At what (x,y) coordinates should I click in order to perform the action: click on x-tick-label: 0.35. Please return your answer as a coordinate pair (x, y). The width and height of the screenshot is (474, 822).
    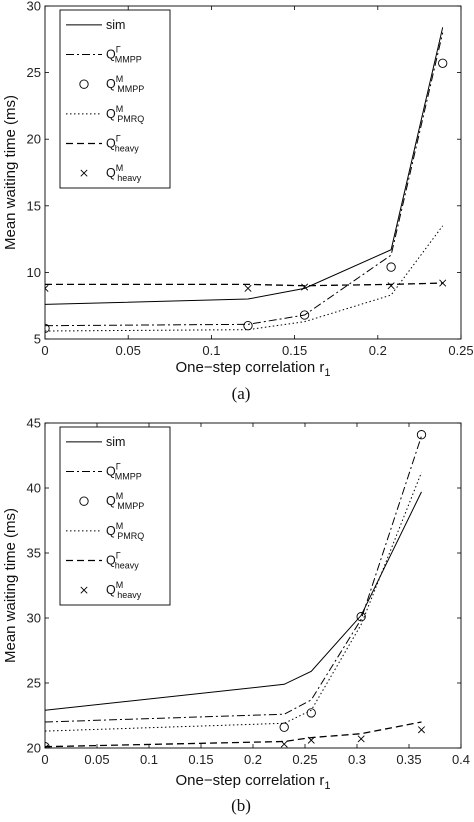
    Looking at the image, I should click on (408, 759).